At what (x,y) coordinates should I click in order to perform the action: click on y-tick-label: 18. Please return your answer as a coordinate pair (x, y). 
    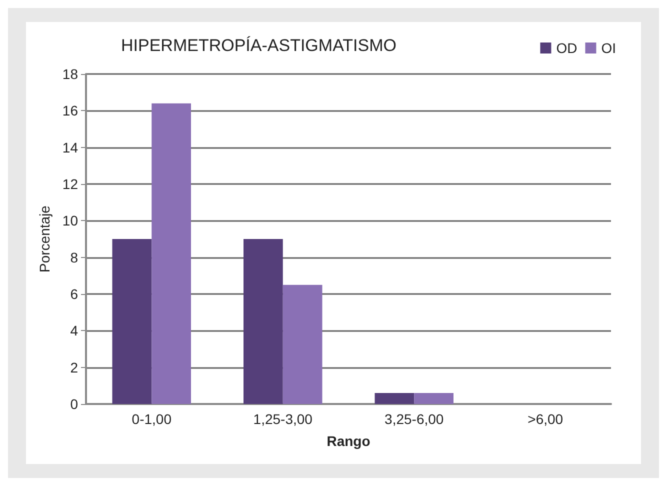
    Looking at the image, I should click on (70, 74).